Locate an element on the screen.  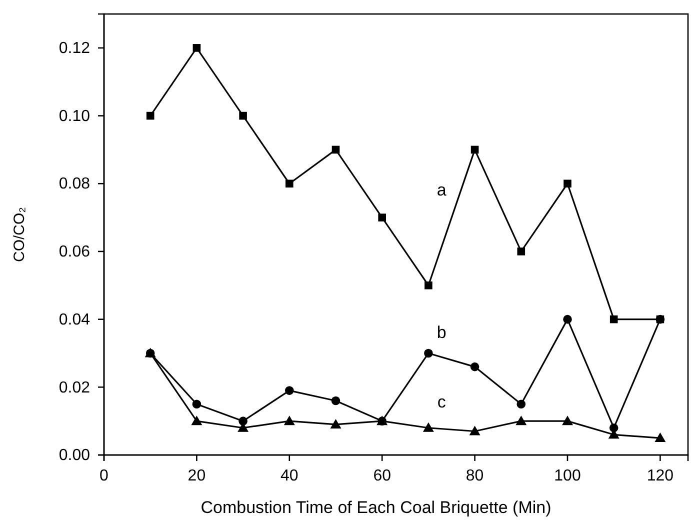
x-tick-label: 100 is located at coordinates (567, 475).